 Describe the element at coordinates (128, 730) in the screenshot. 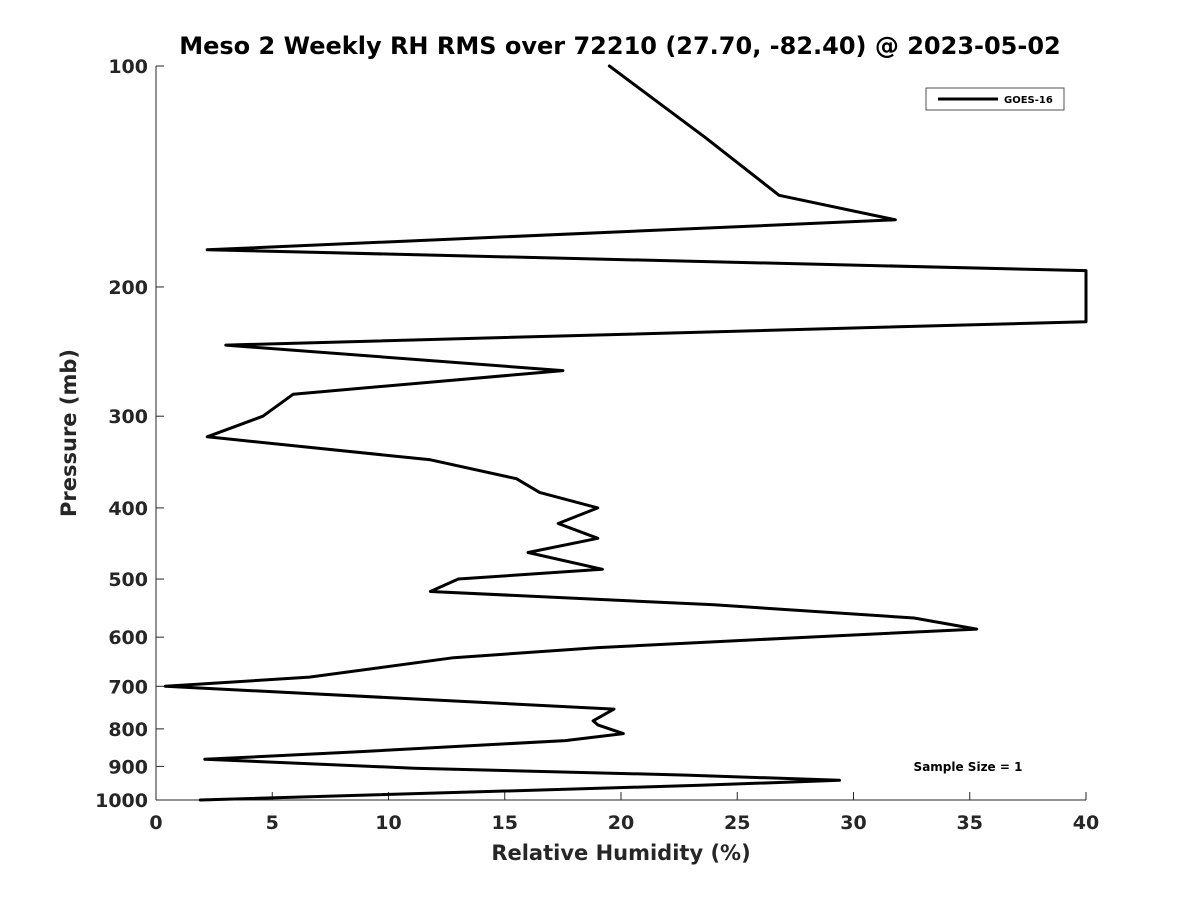

I see `y-tick-label: 800` at that location.